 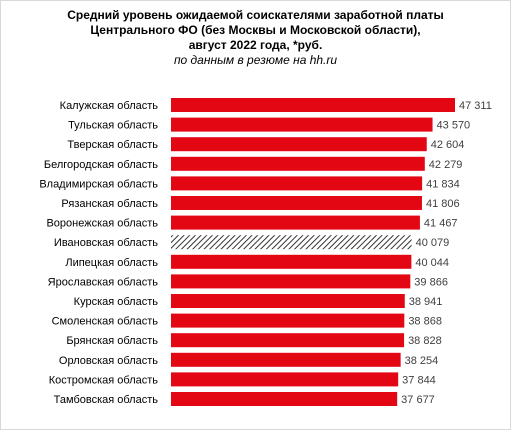 What do you see at coordinates (475, 106) in the screenshot?
I see `value-label: 47 311` at bounding box center [475, 106].